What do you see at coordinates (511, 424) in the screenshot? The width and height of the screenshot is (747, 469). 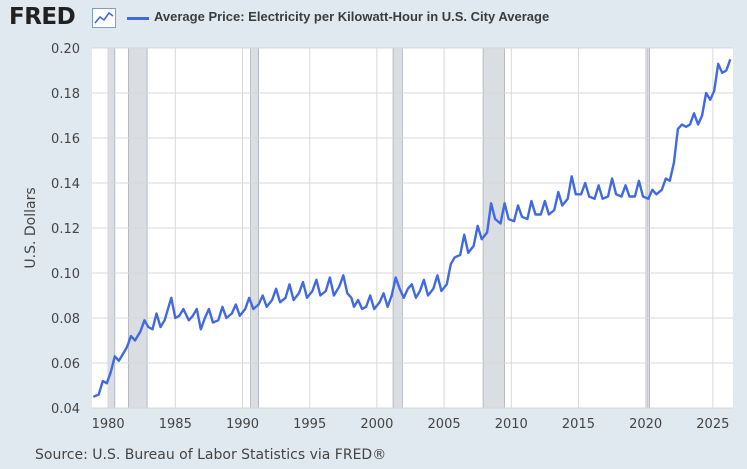 I see `x-tick-label: 2010` at bounding box center [511, 424].